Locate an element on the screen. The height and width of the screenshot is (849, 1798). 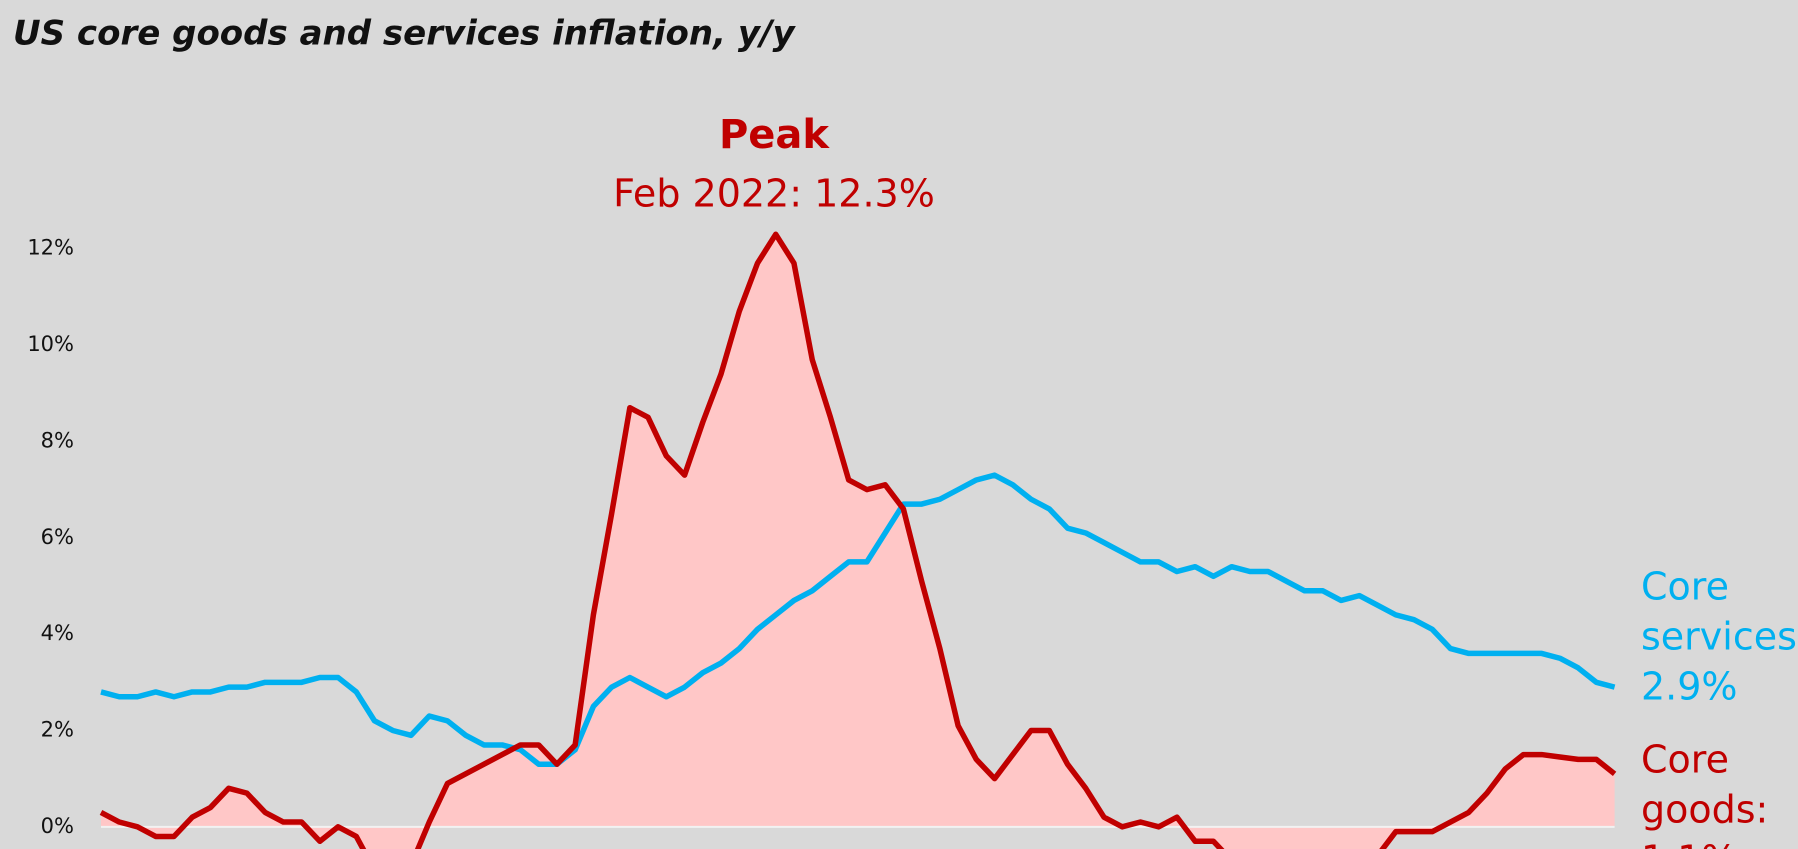
y-tick-label: 8% is located at coordinates (57, 440).